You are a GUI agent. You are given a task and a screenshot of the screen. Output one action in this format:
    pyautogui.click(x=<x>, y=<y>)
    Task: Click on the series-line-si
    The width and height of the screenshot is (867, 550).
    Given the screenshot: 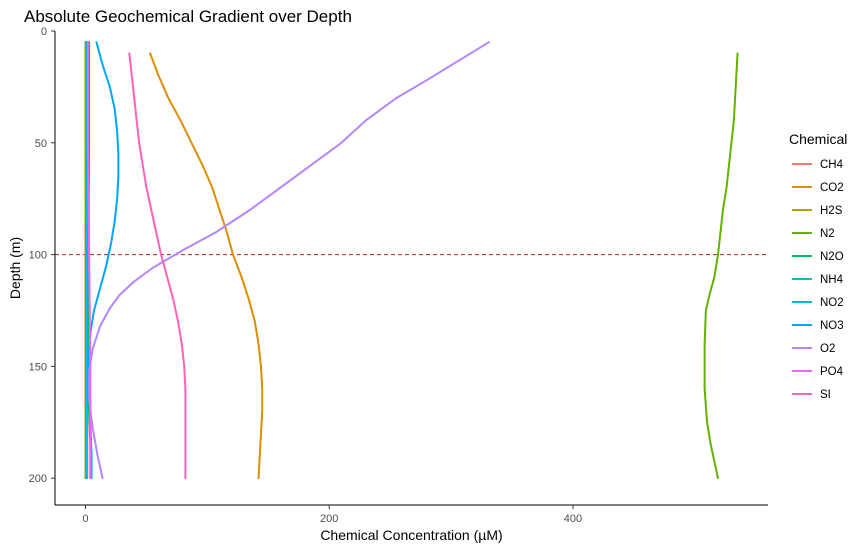 What is the action you would take?
    pyautogui.click(x=157, y=266)
    